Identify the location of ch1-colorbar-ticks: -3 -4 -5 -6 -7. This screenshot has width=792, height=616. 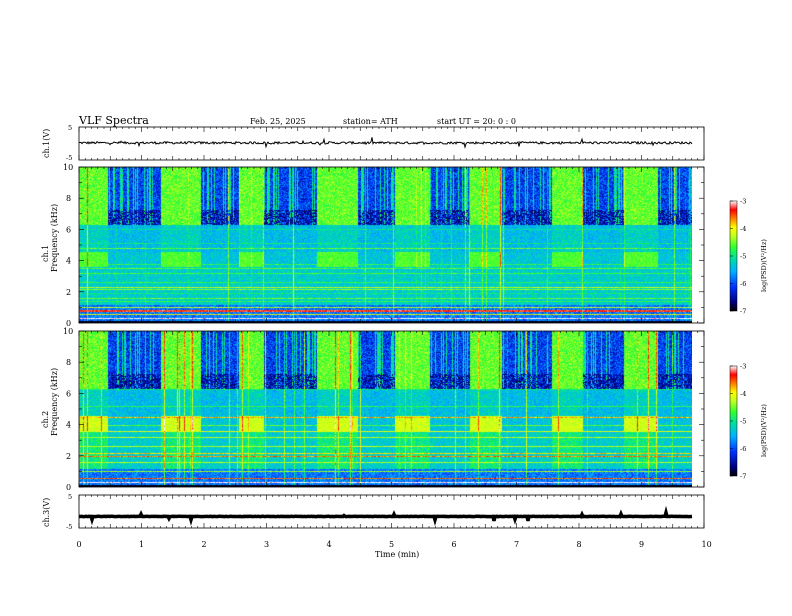
(738, 257).